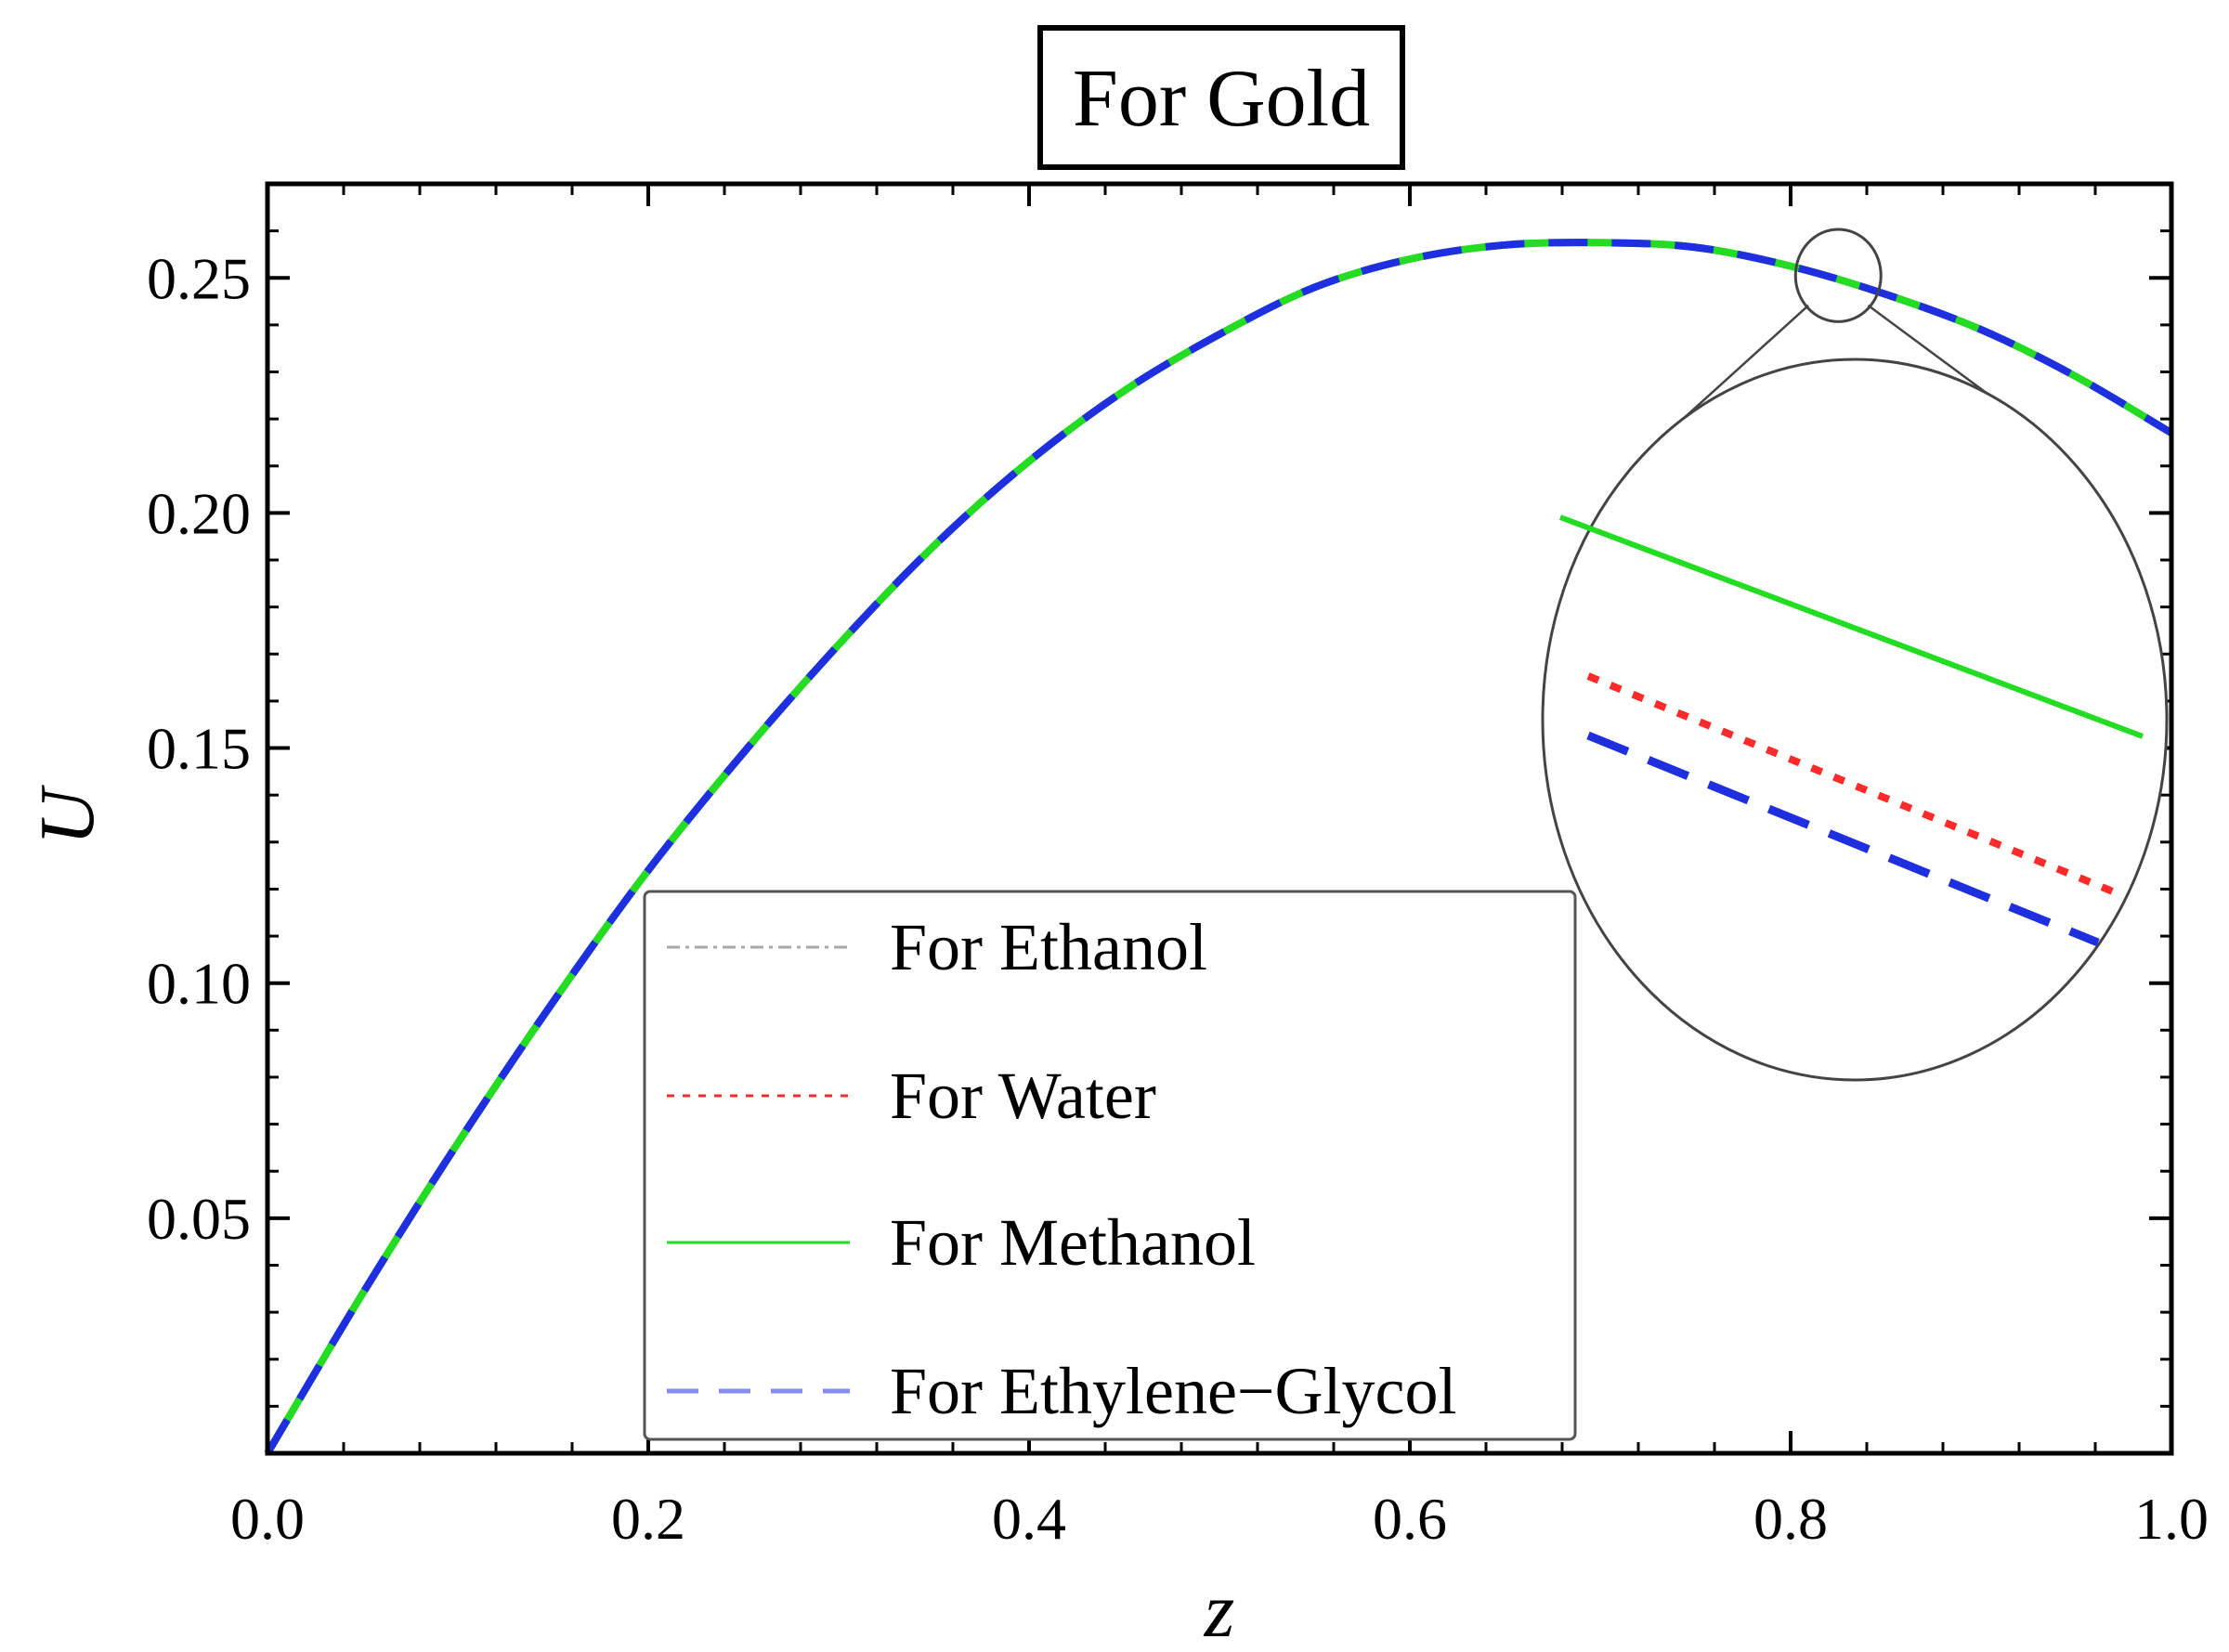 The width and height of the screenshot is (2229, 1652). Describe the element at coordinates (1838, 275) in the screenshot. I see `inset-source-circle` at that location.